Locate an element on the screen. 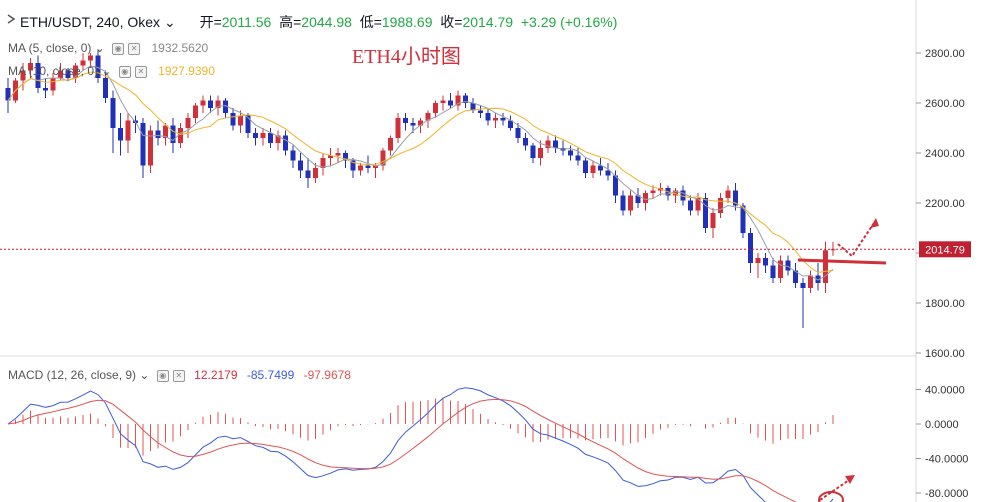 The width and height of the screenshot is (983, 502). price-axis-label: 2800.00 is located at coordinates (945, 54).